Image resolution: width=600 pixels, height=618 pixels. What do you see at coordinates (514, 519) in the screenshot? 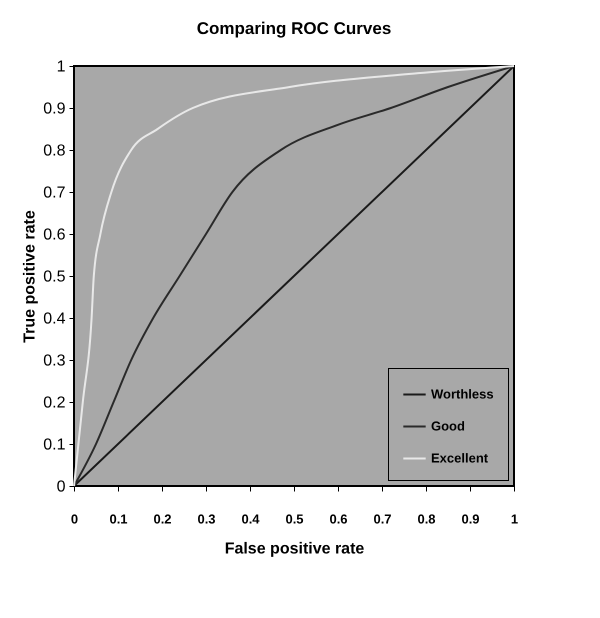
I see `x-tick-label: 1` at bounding box center [514, 519].